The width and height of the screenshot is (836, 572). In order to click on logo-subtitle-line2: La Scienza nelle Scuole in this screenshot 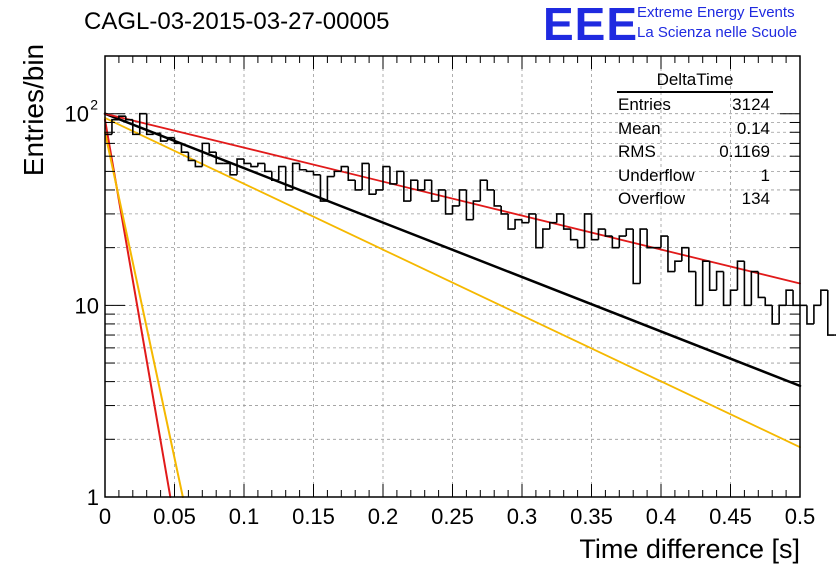, I will do `click(717, 32)`.